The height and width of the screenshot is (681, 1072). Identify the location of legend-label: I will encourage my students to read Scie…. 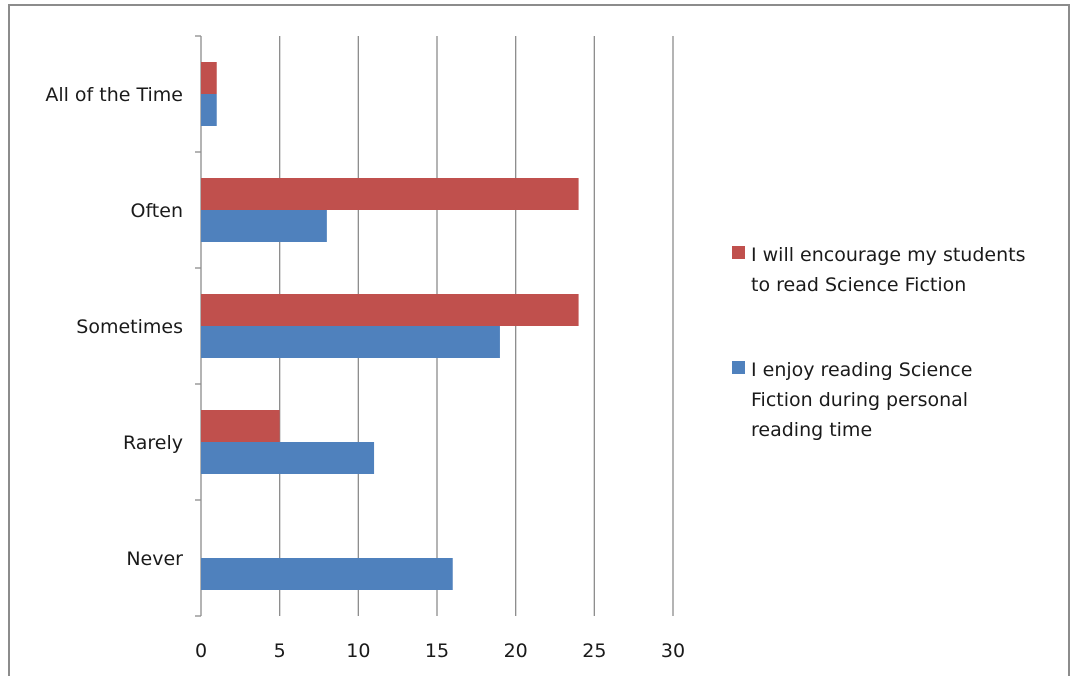
(888, 270).